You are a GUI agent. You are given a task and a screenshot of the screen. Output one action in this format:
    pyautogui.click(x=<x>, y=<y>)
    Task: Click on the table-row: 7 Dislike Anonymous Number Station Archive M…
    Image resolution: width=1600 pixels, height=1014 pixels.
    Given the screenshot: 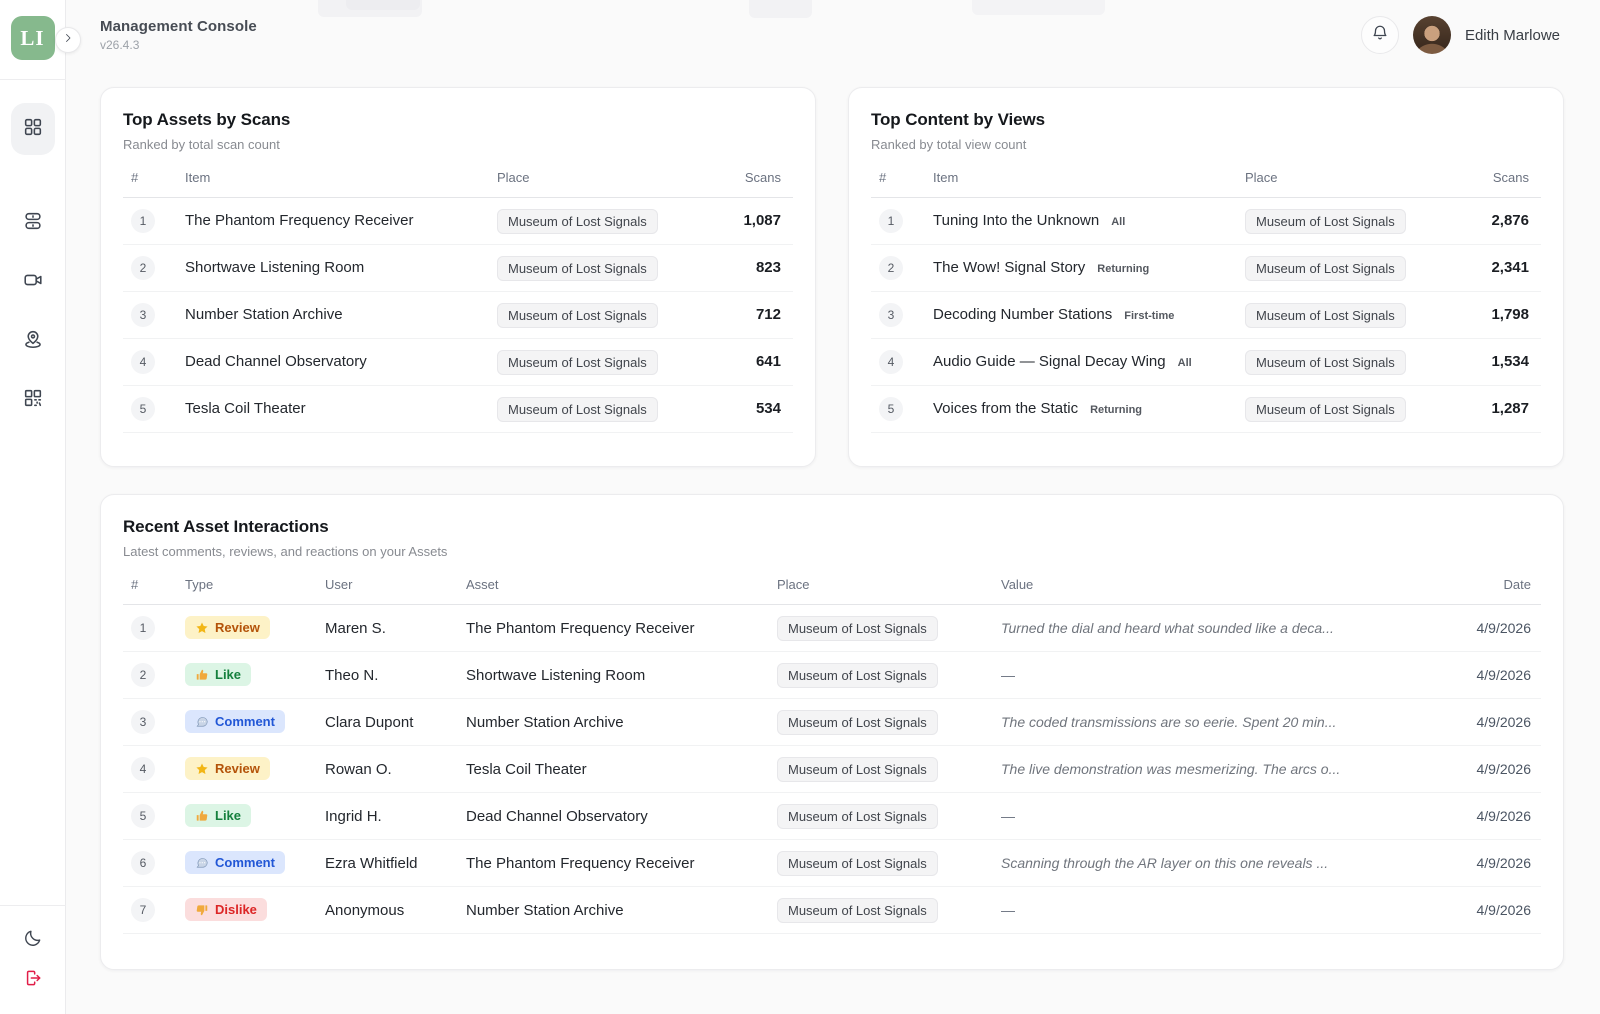 What is the action you would take?
    pyautogui.click(x=832, y=910)
    